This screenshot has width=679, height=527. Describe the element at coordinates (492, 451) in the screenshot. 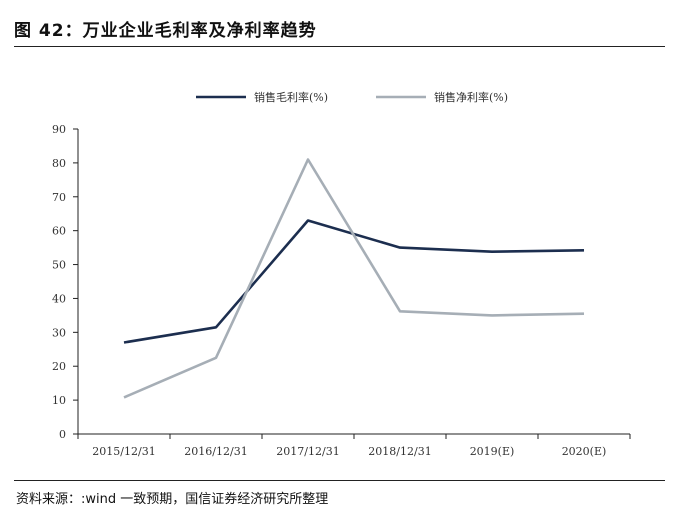

I see `x-tick-label: 2019(E)` at that location.